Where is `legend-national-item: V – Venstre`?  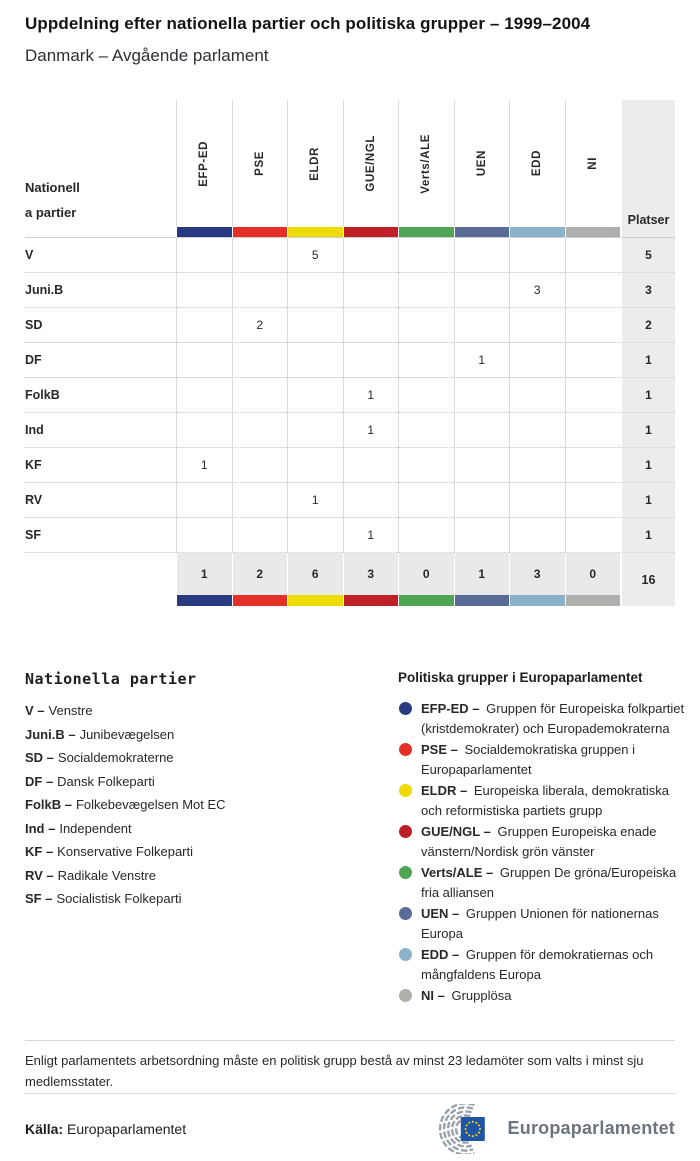 legend-national-item: V – Venstre is located at coordinates (195, 710).